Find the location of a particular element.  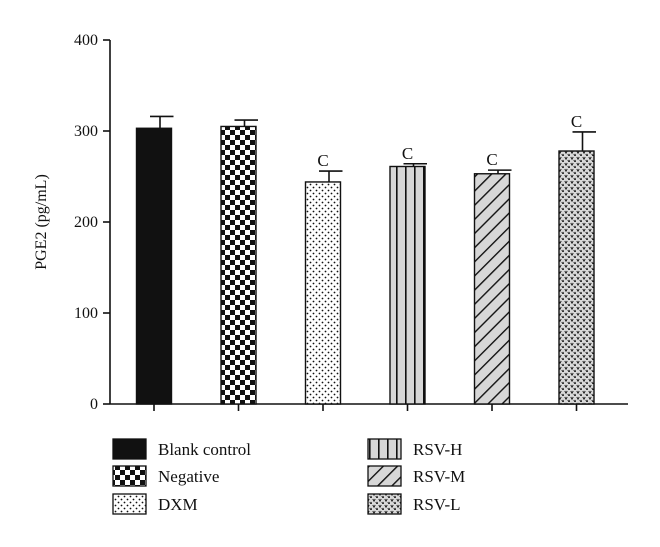

legend-label: RSV-L is located at coordinates (437, 504).